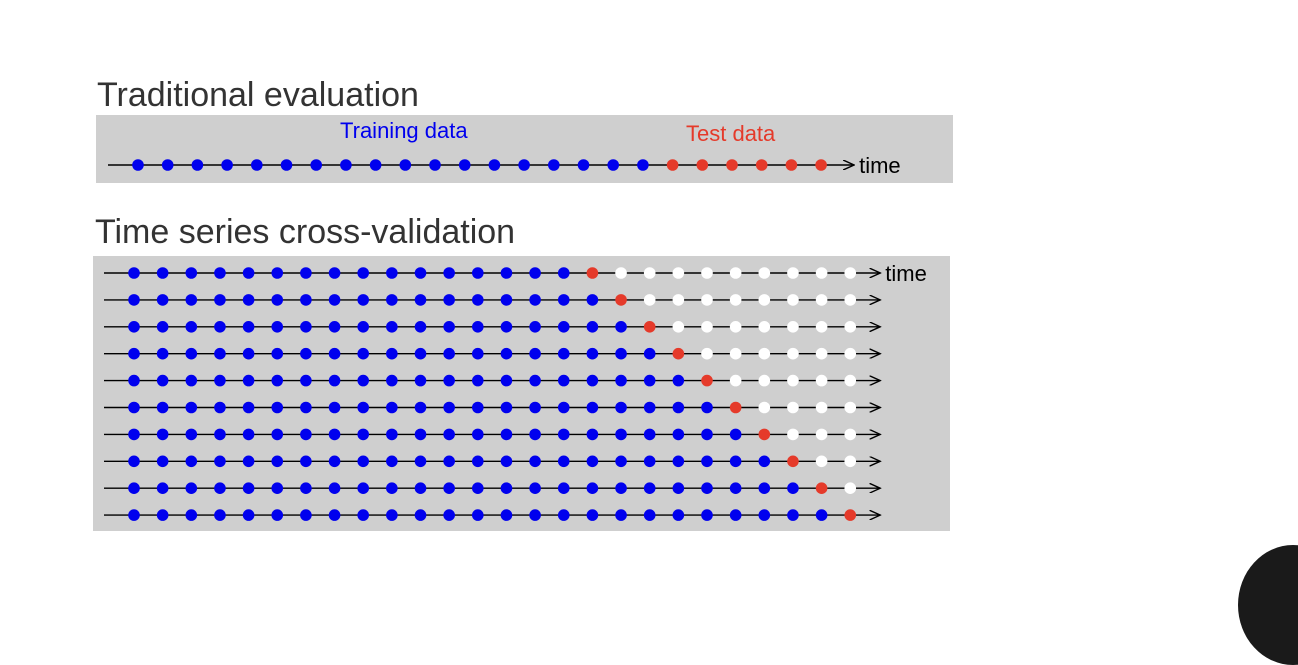  Describe the element at coordinates (880, 165) in the screenshot. I see `time-axis-label: time` at that location.